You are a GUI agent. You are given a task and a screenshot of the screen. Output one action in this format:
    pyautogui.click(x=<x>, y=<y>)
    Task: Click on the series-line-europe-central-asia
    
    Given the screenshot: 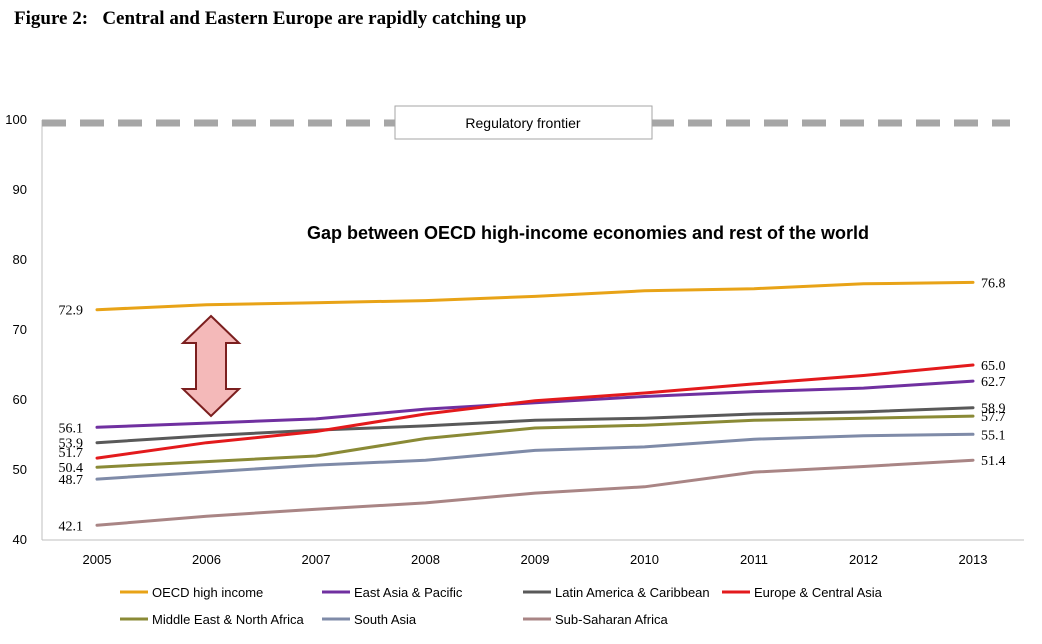 What is the action you would take?
    pyautogui.click(x=535, y=411)
    